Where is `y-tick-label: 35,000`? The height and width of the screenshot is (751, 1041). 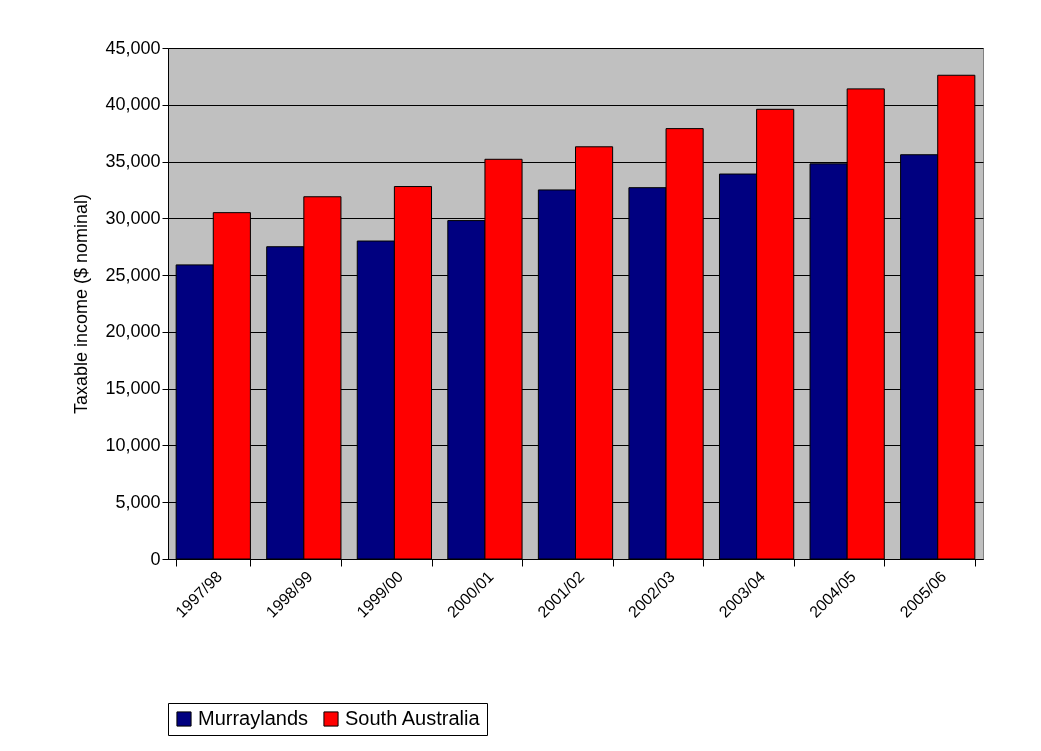 y-tick-label: 35,000 is located at coordinates (133, 161).